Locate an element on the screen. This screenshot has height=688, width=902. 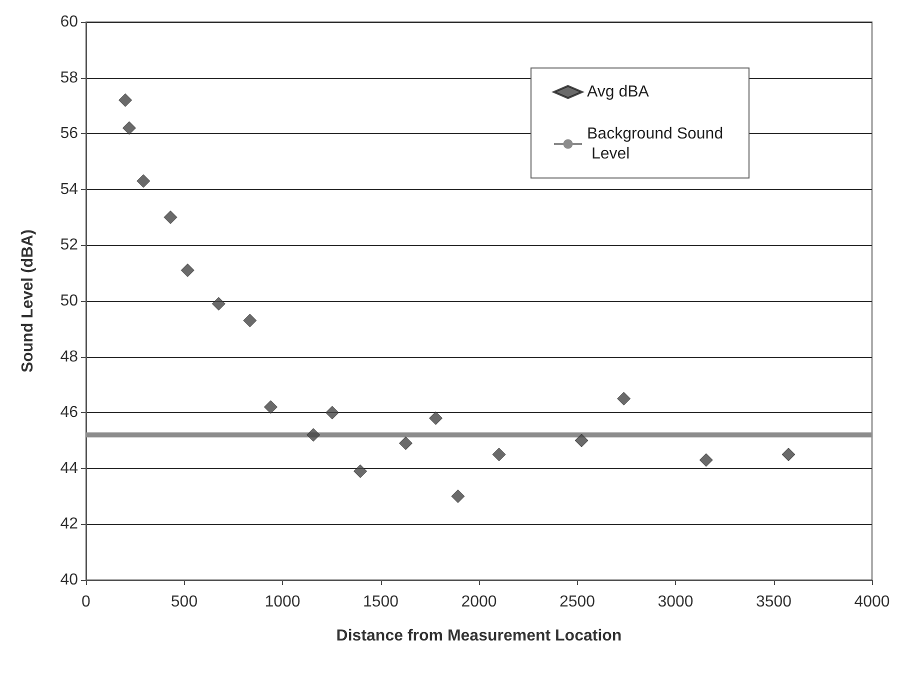
x-tick-label: 2000 is located at coordinates (479, 602).